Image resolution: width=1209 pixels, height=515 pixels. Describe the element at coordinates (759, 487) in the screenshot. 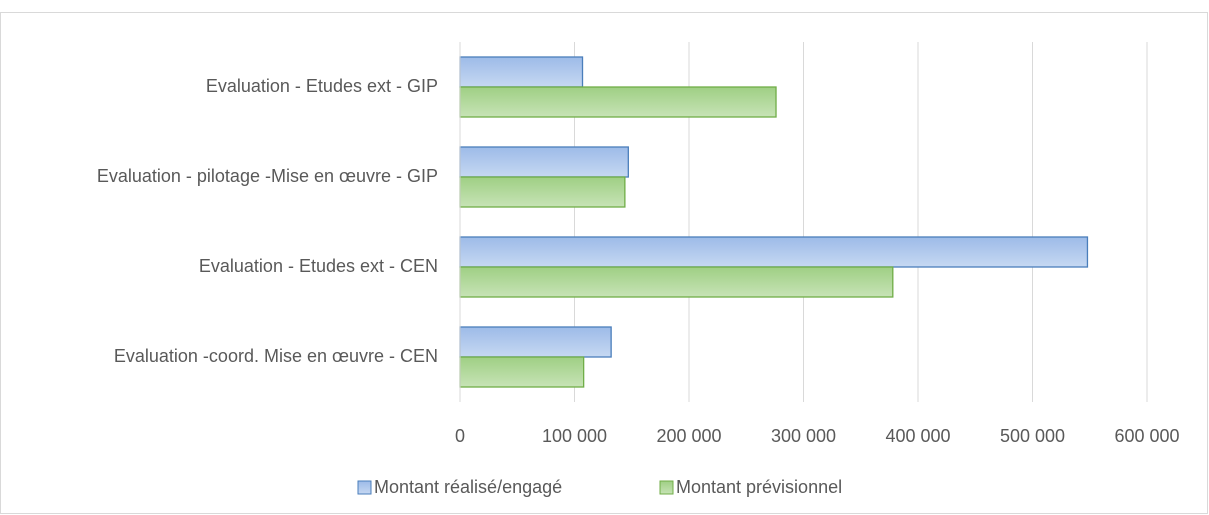

I see `legend-label: Montant prévisionnel` at that location.